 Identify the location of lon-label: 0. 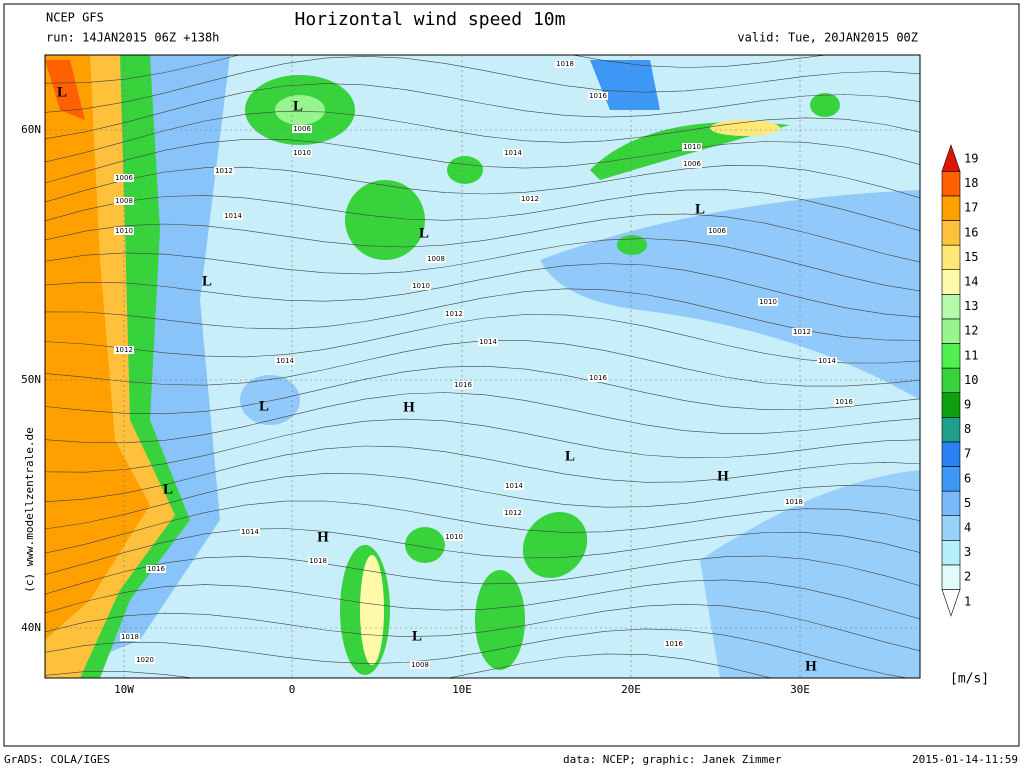
(292, 689).